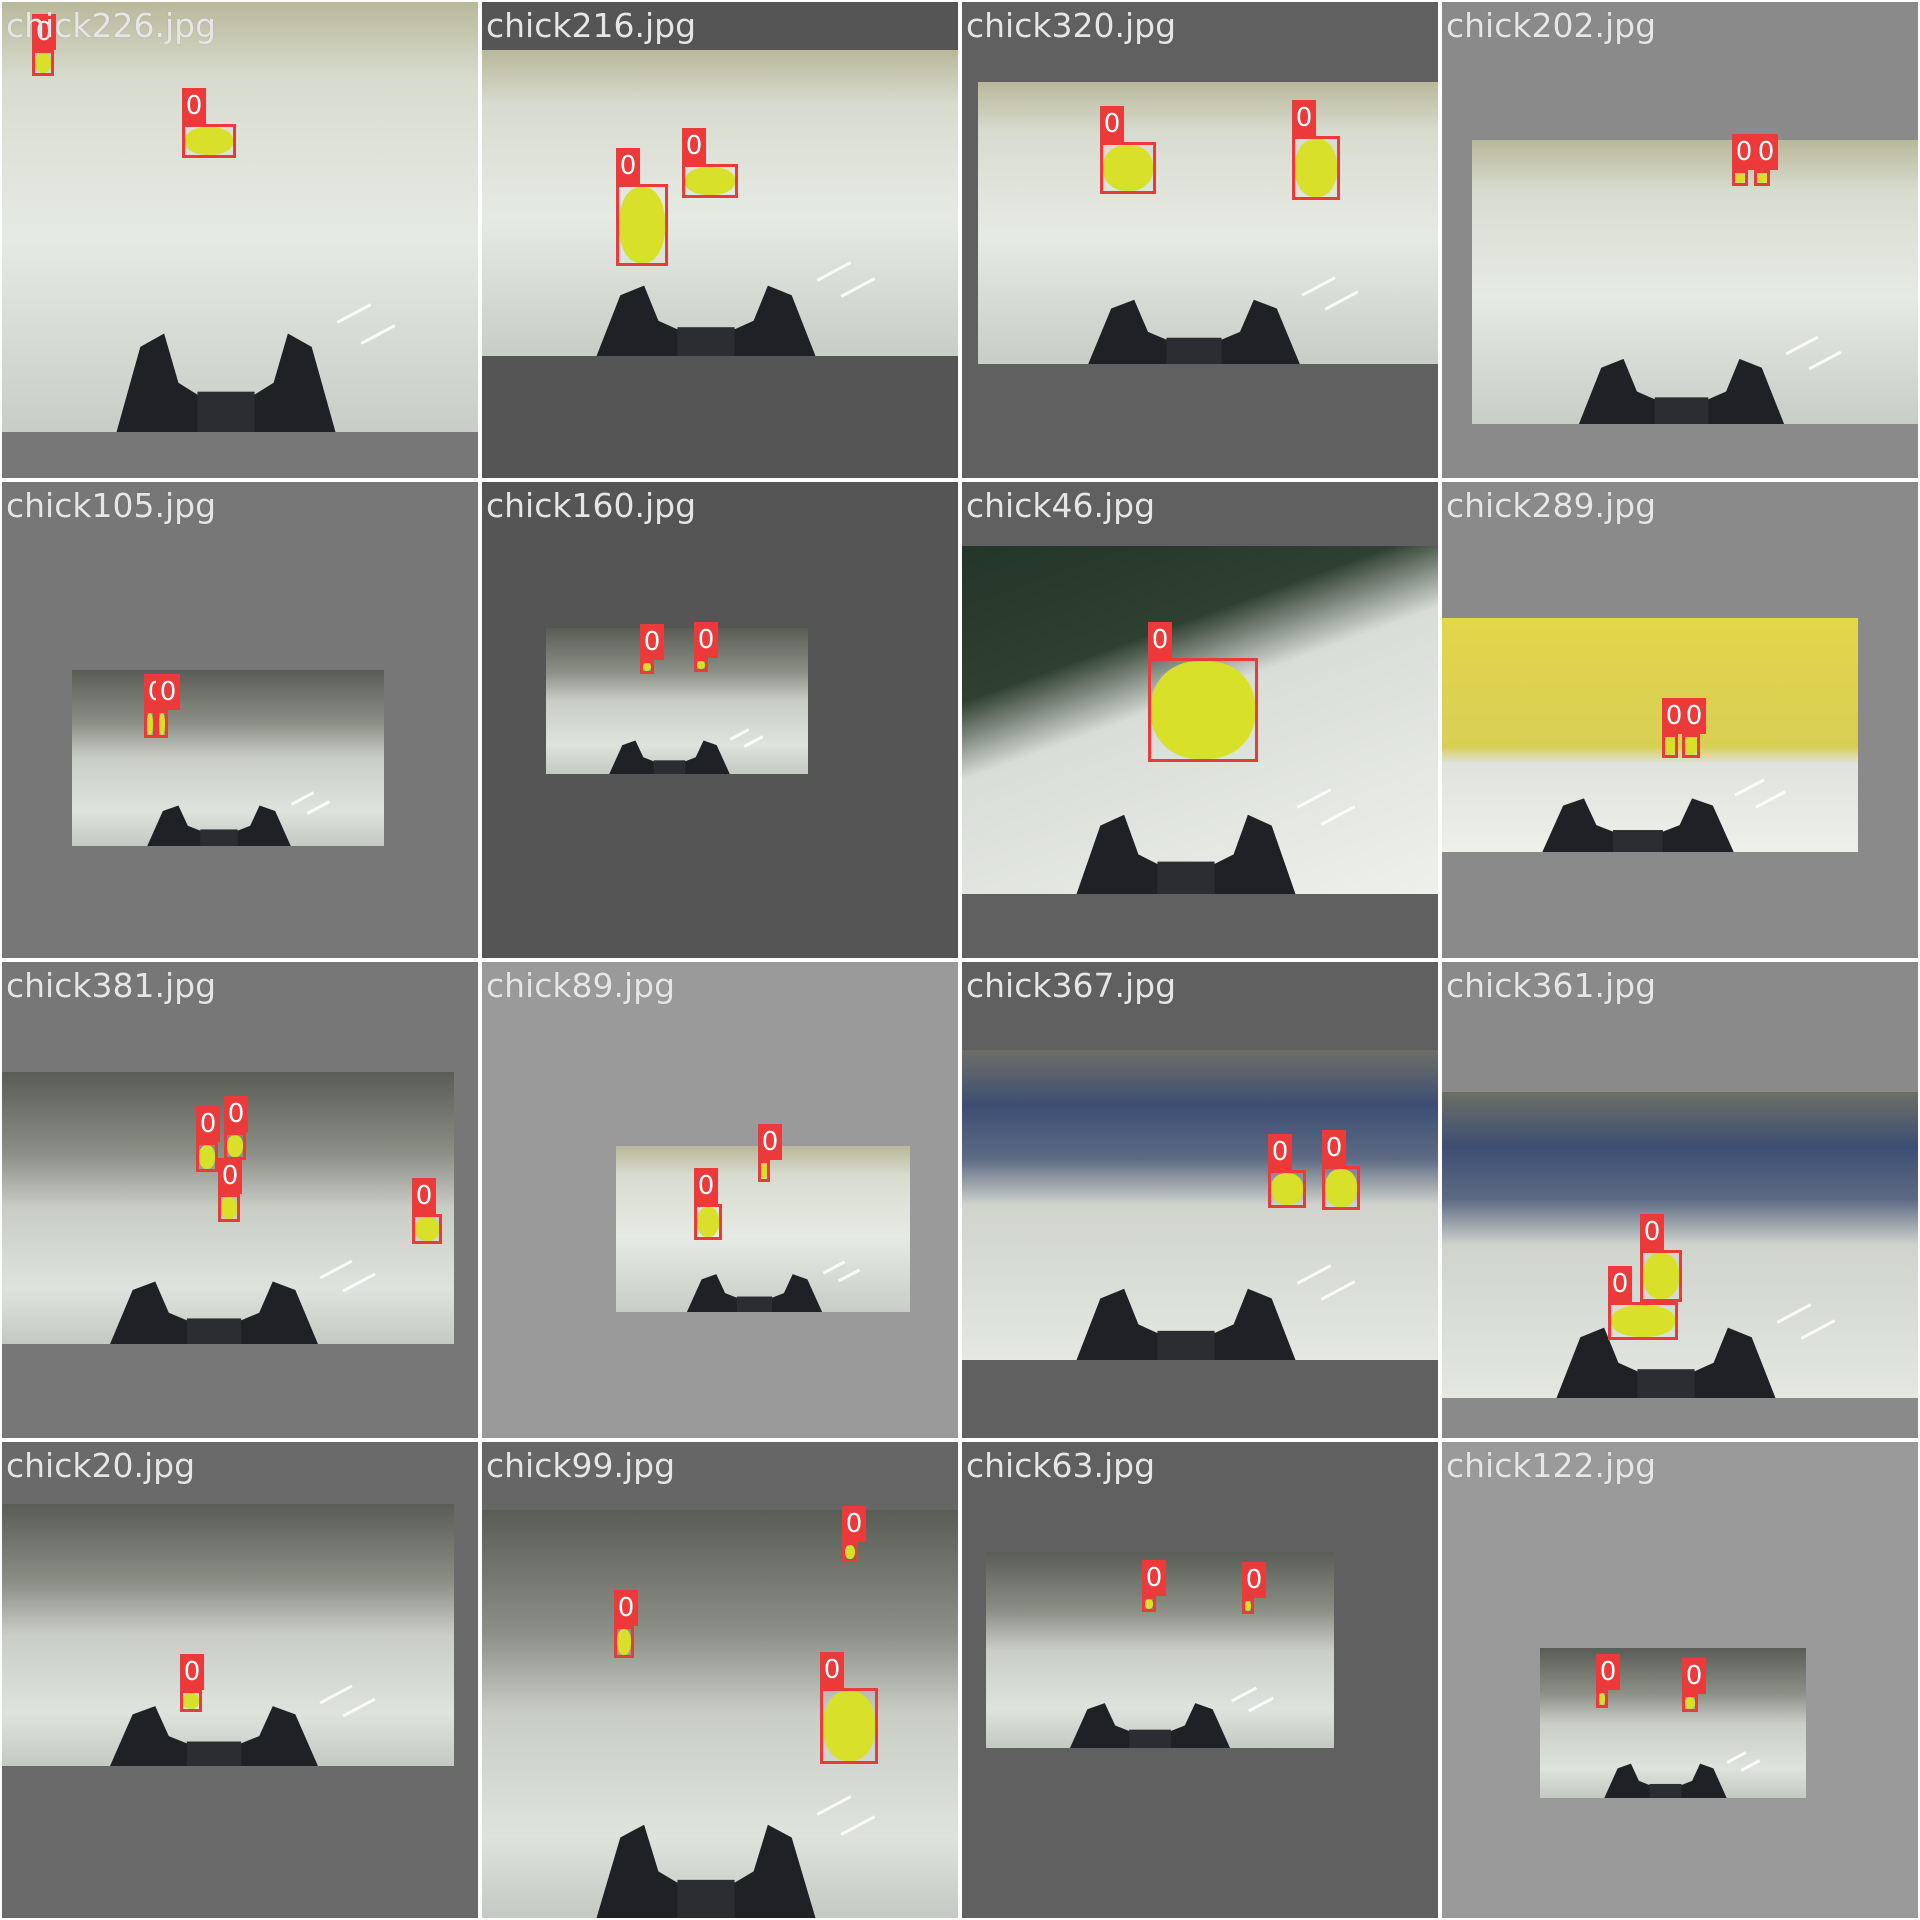 The image size is (1920, 1920). Describe the element at coordinates (1680, 240) in the screenshot. I see `mosaic-tile: 0 0 chick202.jpg` at that location.